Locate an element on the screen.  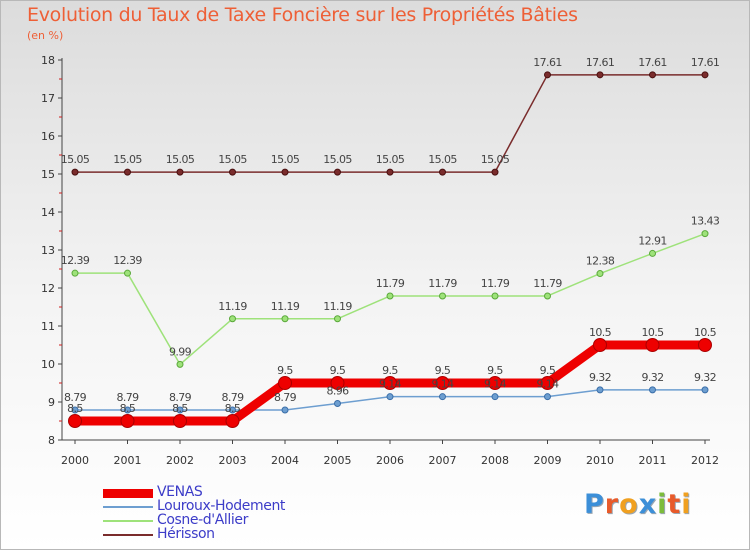
legend-label: Hérisson is located at coordinates (186, 534).